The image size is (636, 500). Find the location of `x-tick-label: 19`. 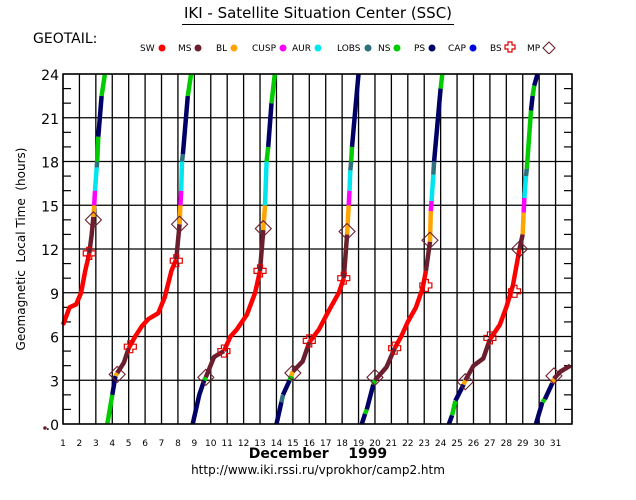

x-tick-label: 19 is located at coordinates (359, 444).